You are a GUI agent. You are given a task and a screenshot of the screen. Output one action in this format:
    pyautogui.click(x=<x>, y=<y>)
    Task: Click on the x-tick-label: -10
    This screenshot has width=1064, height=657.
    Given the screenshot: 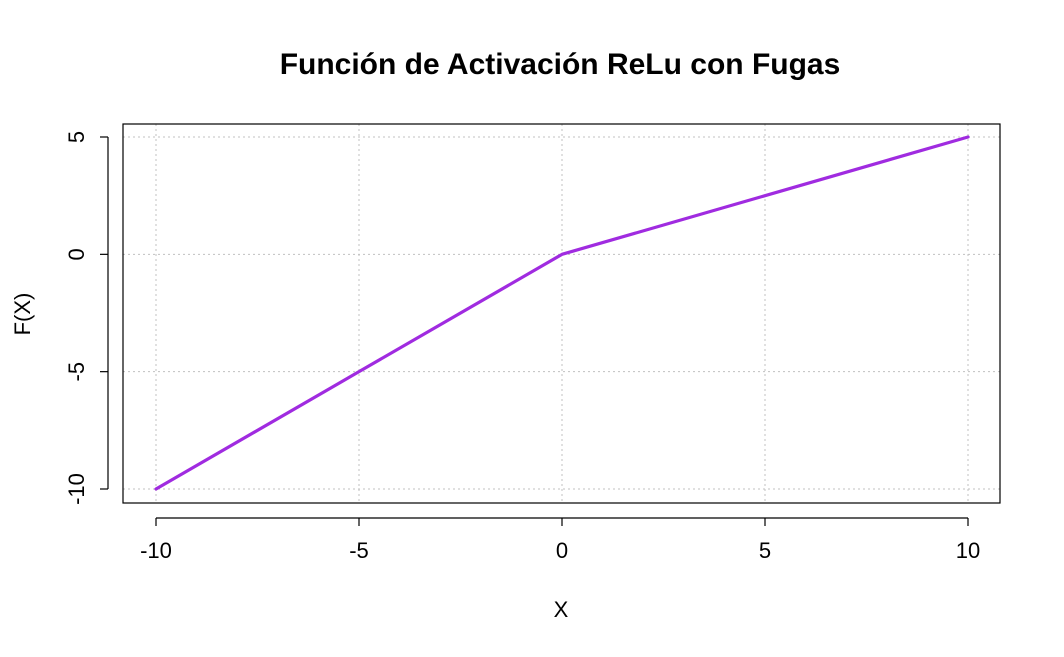 What is the action you would take?
    pyautogui.click(x=156, y=550)
    